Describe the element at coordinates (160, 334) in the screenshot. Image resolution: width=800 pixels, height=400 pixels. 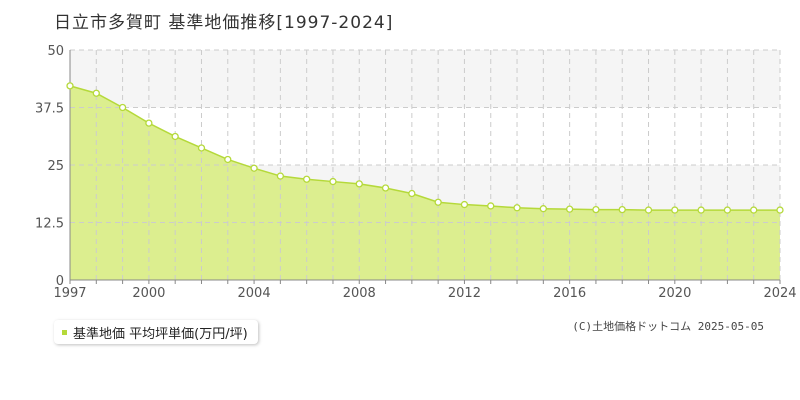
I see `legend-label: 基準地価 平均坪単価(万円/坪)` at that location.